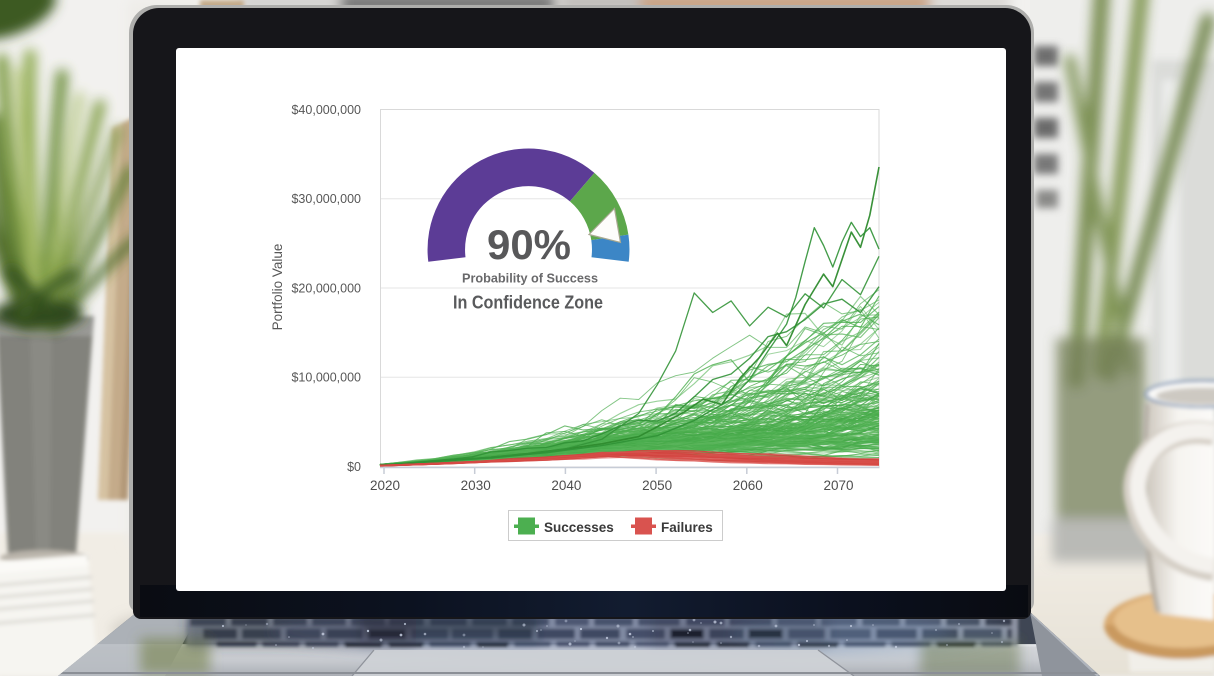  I want to click on svg-text: Probability of Success, so click(530, 279).